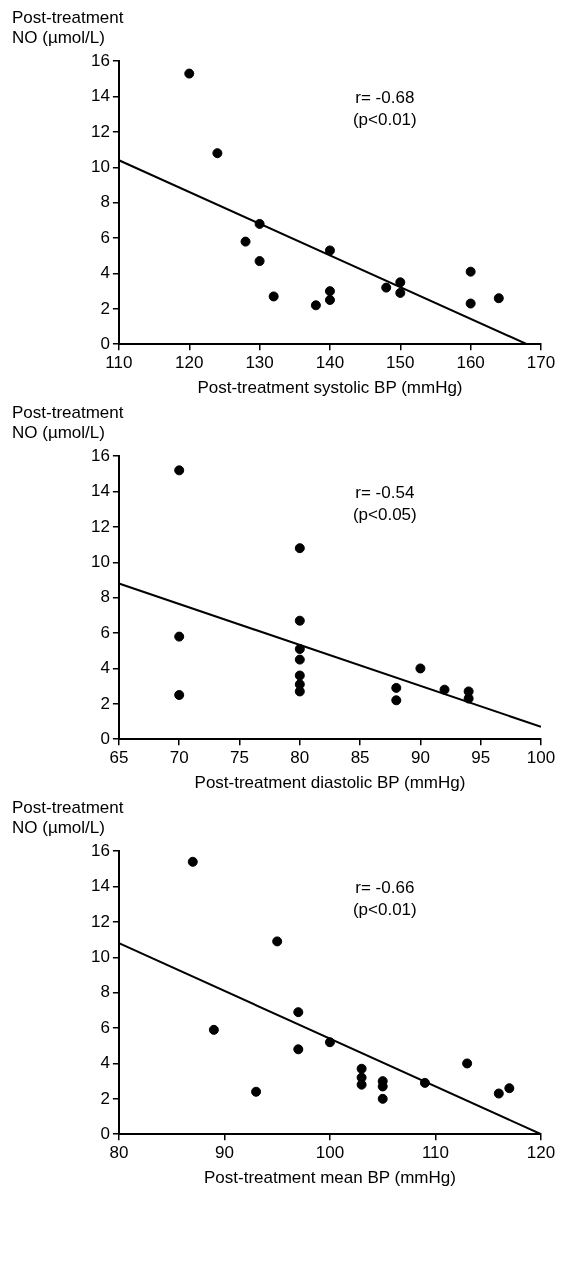 The image size is (573, 1277). I want to click on x-tick-label: 95, so click(481, 758).